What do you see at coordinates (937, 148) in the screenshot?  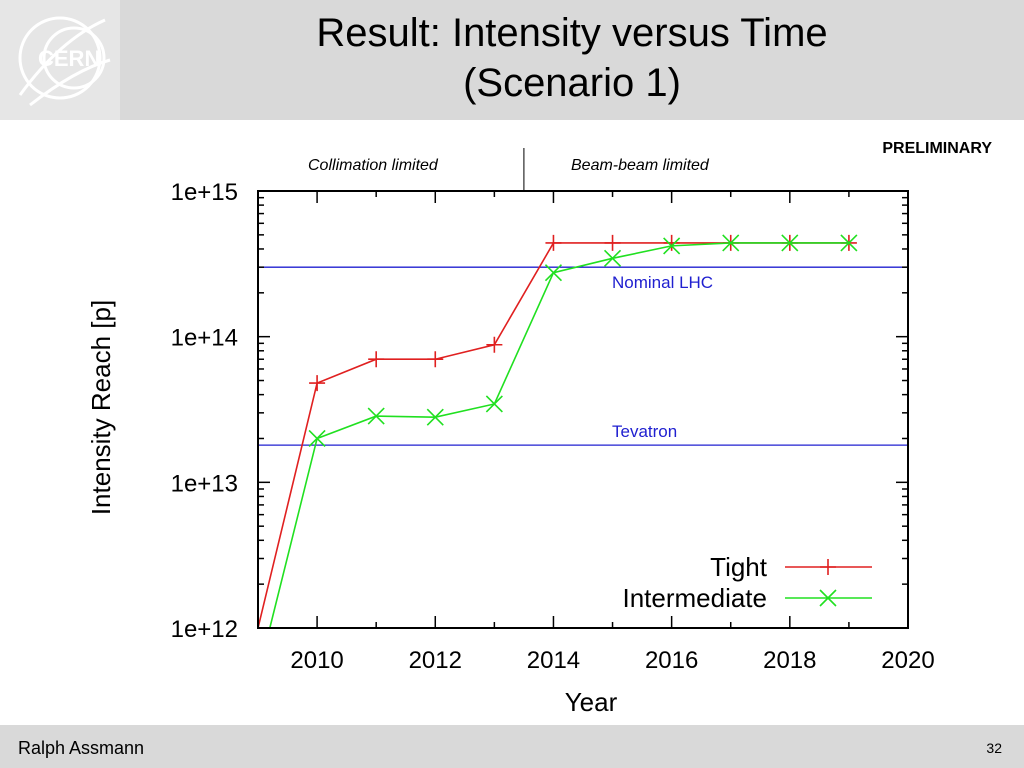 I see `preliminary-label: PRELIMINARY` at bounding box center [937, 148].